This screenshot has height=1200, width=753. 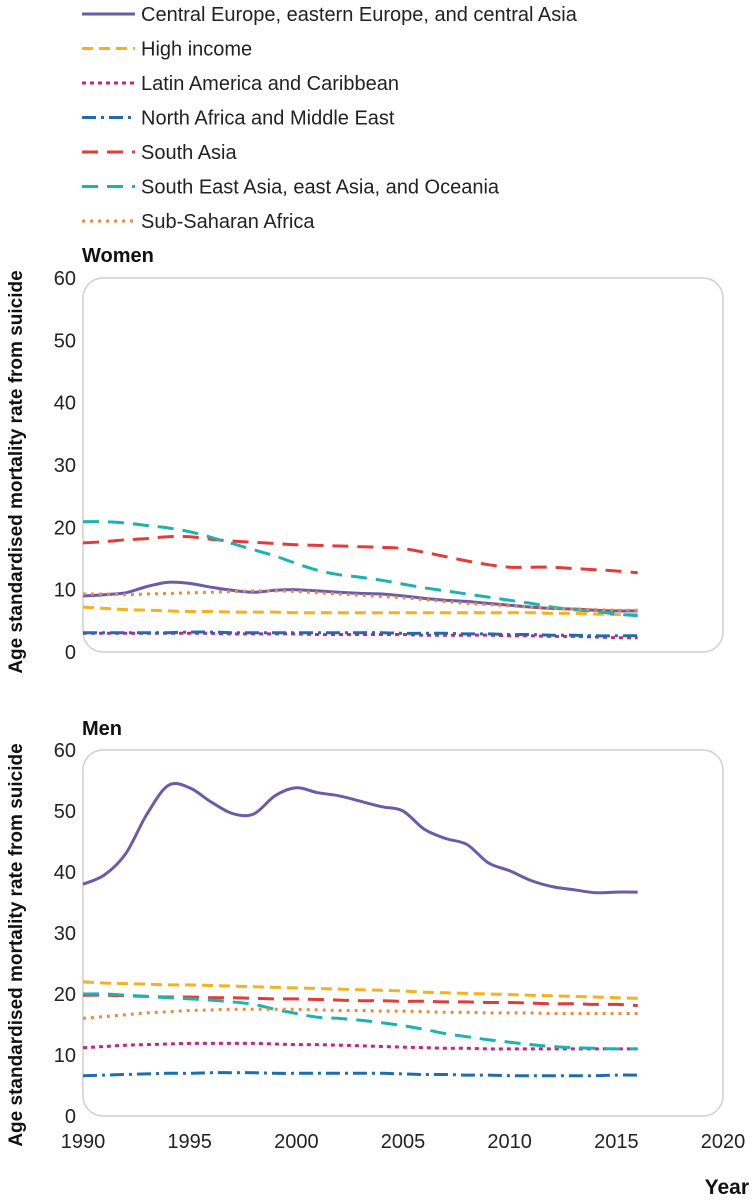 I want to click on series-line-women-high-income, so click(x=360, y=611).